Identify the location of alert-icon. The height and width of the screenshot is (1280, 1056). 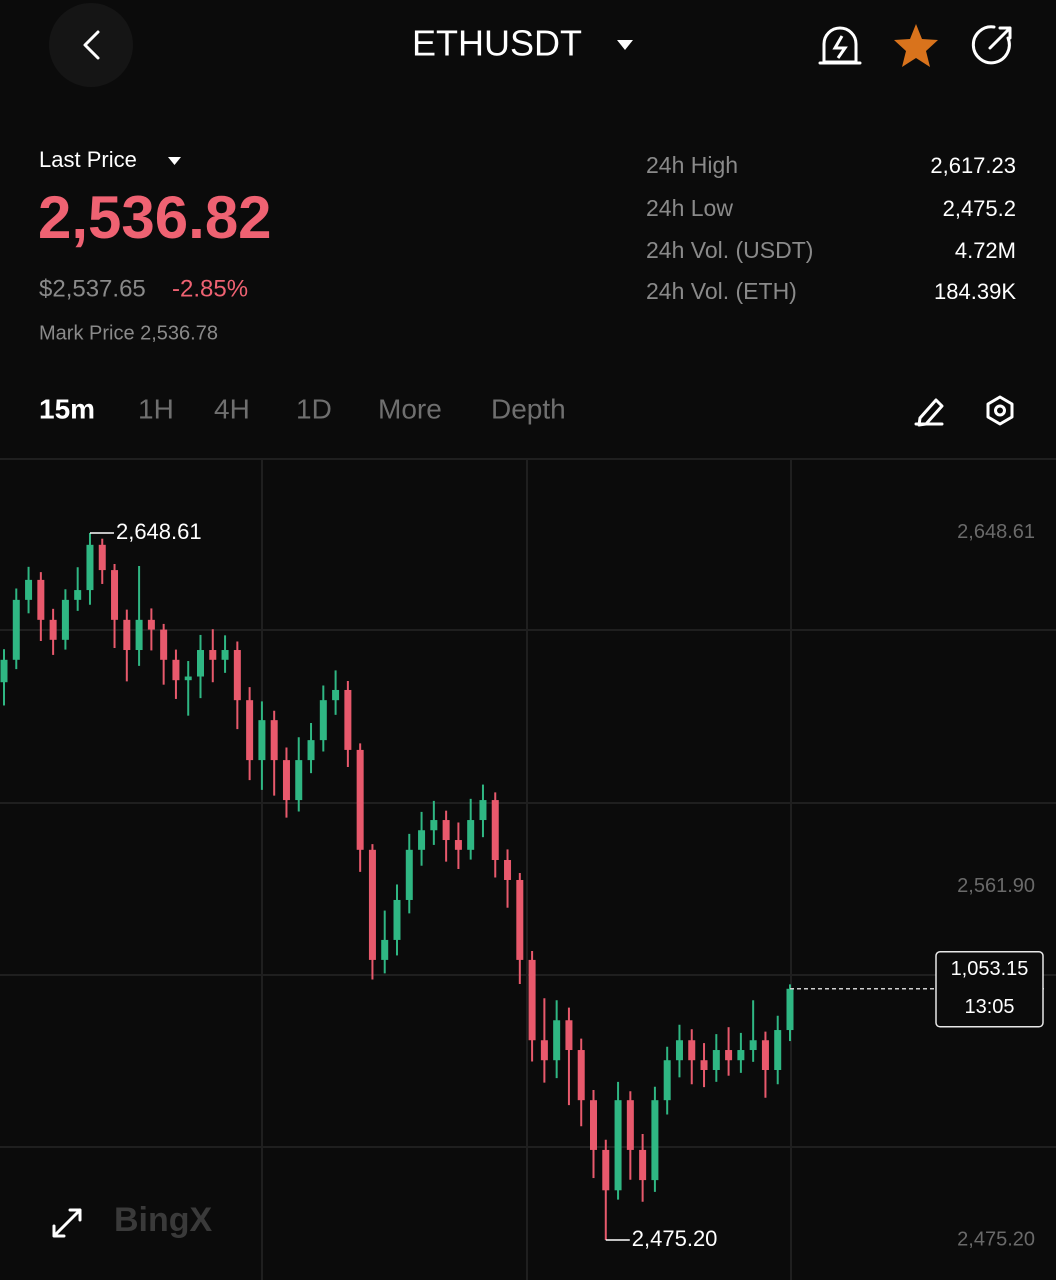
(840, 45).